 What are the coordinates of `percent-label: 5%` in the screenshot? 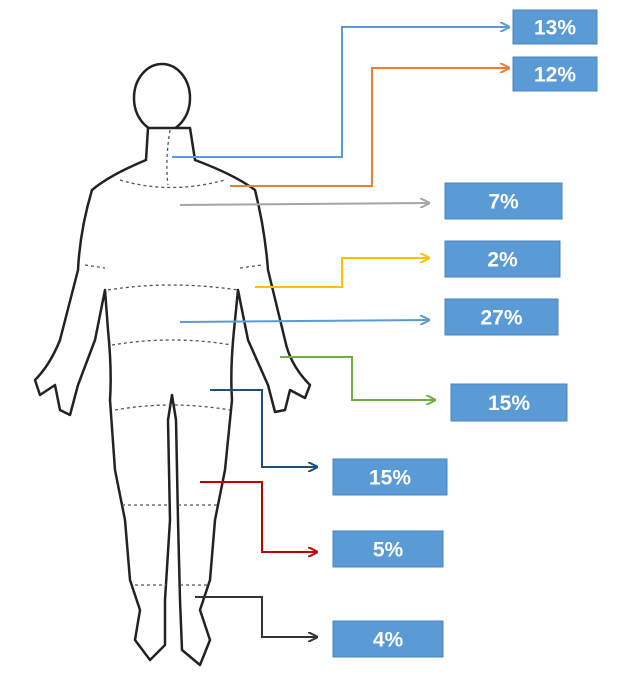 It's located at (388, 550).